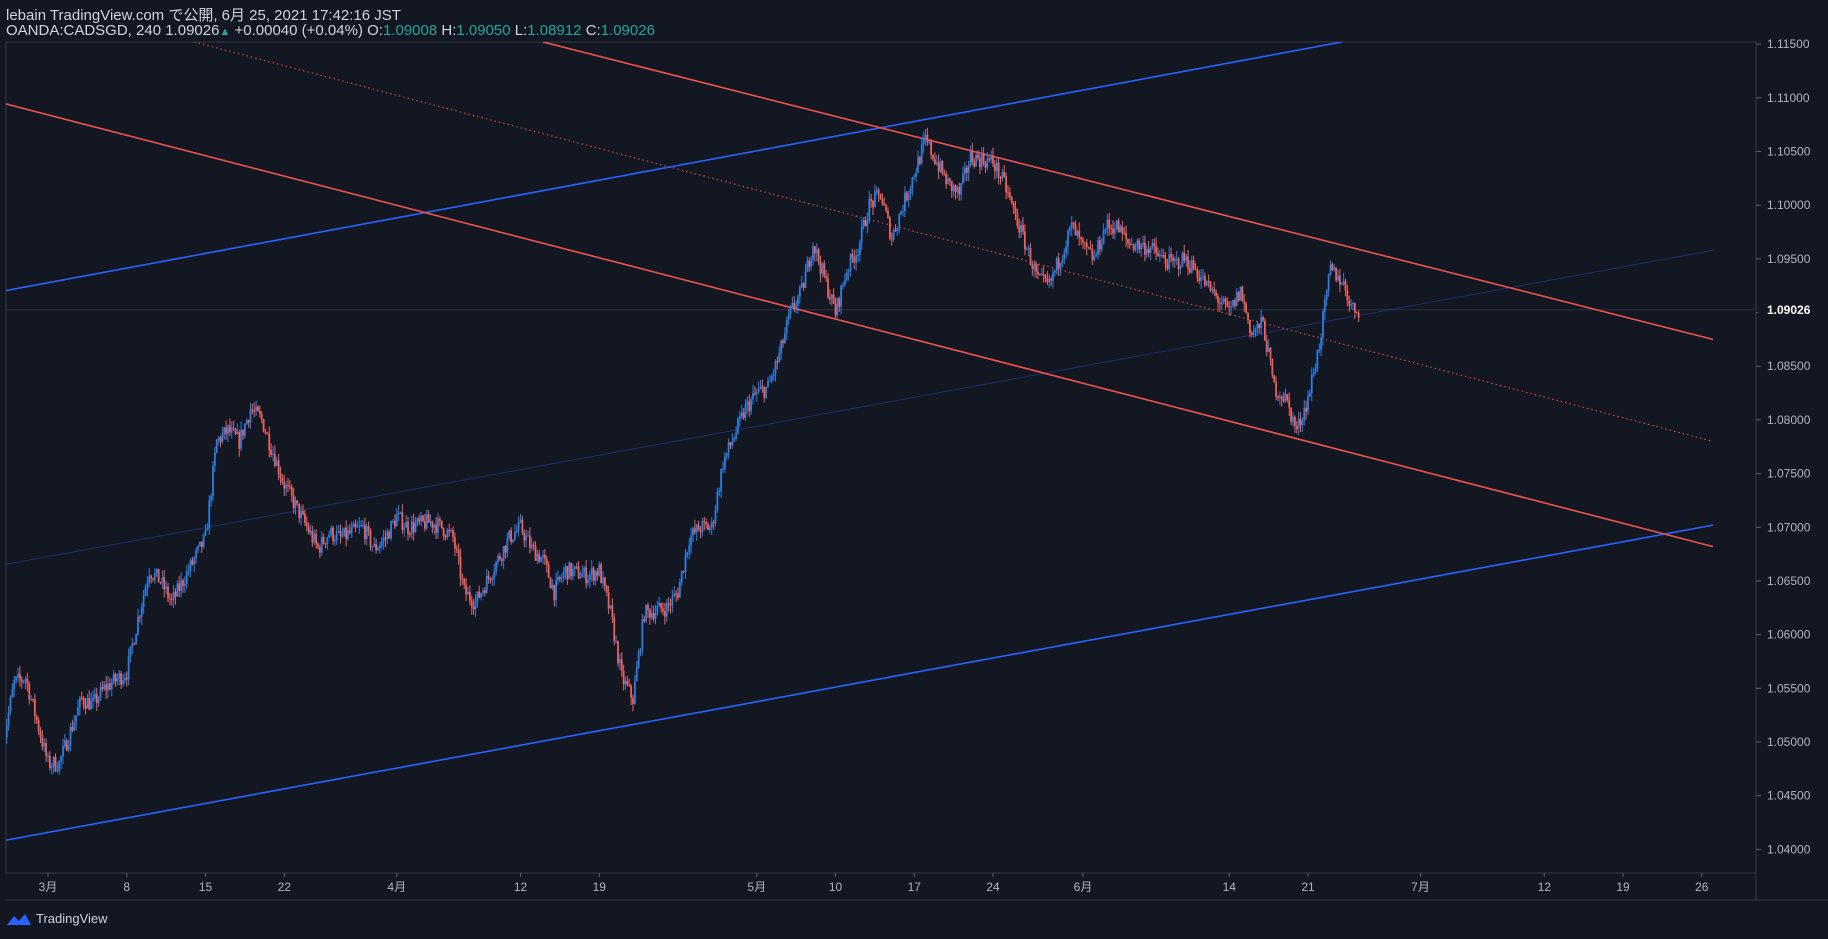 The width and height of the screenshot is (1828, 939). What do you see at coordinates (396, 887) in the screenshot?
I see `time-tick-label: 4月` at bounding box center [396, 887].